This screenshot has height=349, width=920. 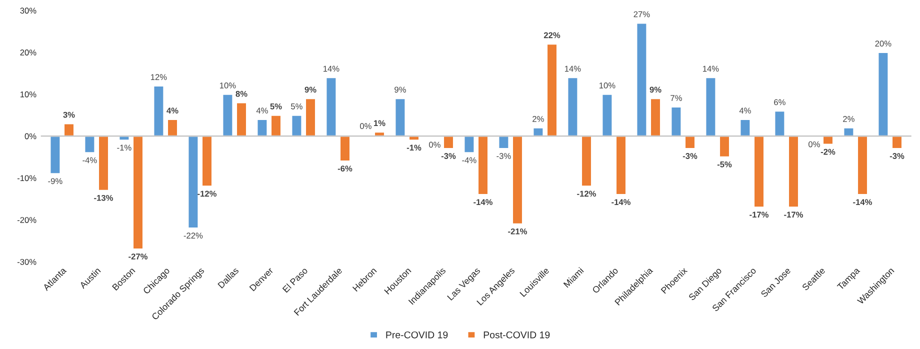 I want to click on y-tick-label: -20%, so click(x=26, y=220).